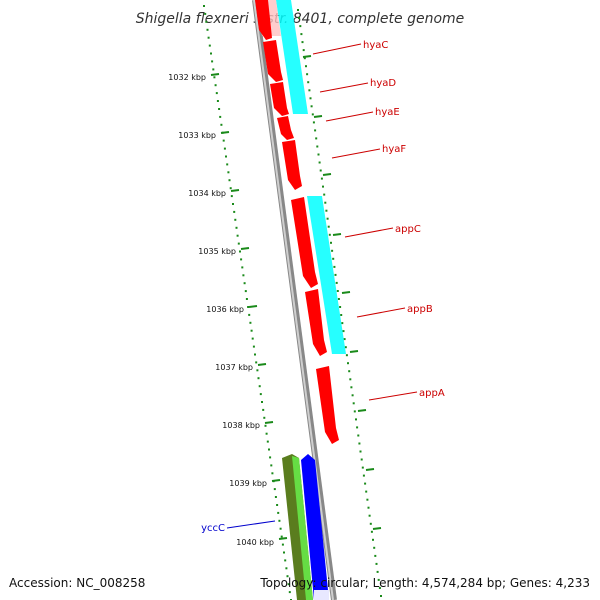 The image size is (600, 600). I want to click on gene-arrow-yccC, so click(315, 527).